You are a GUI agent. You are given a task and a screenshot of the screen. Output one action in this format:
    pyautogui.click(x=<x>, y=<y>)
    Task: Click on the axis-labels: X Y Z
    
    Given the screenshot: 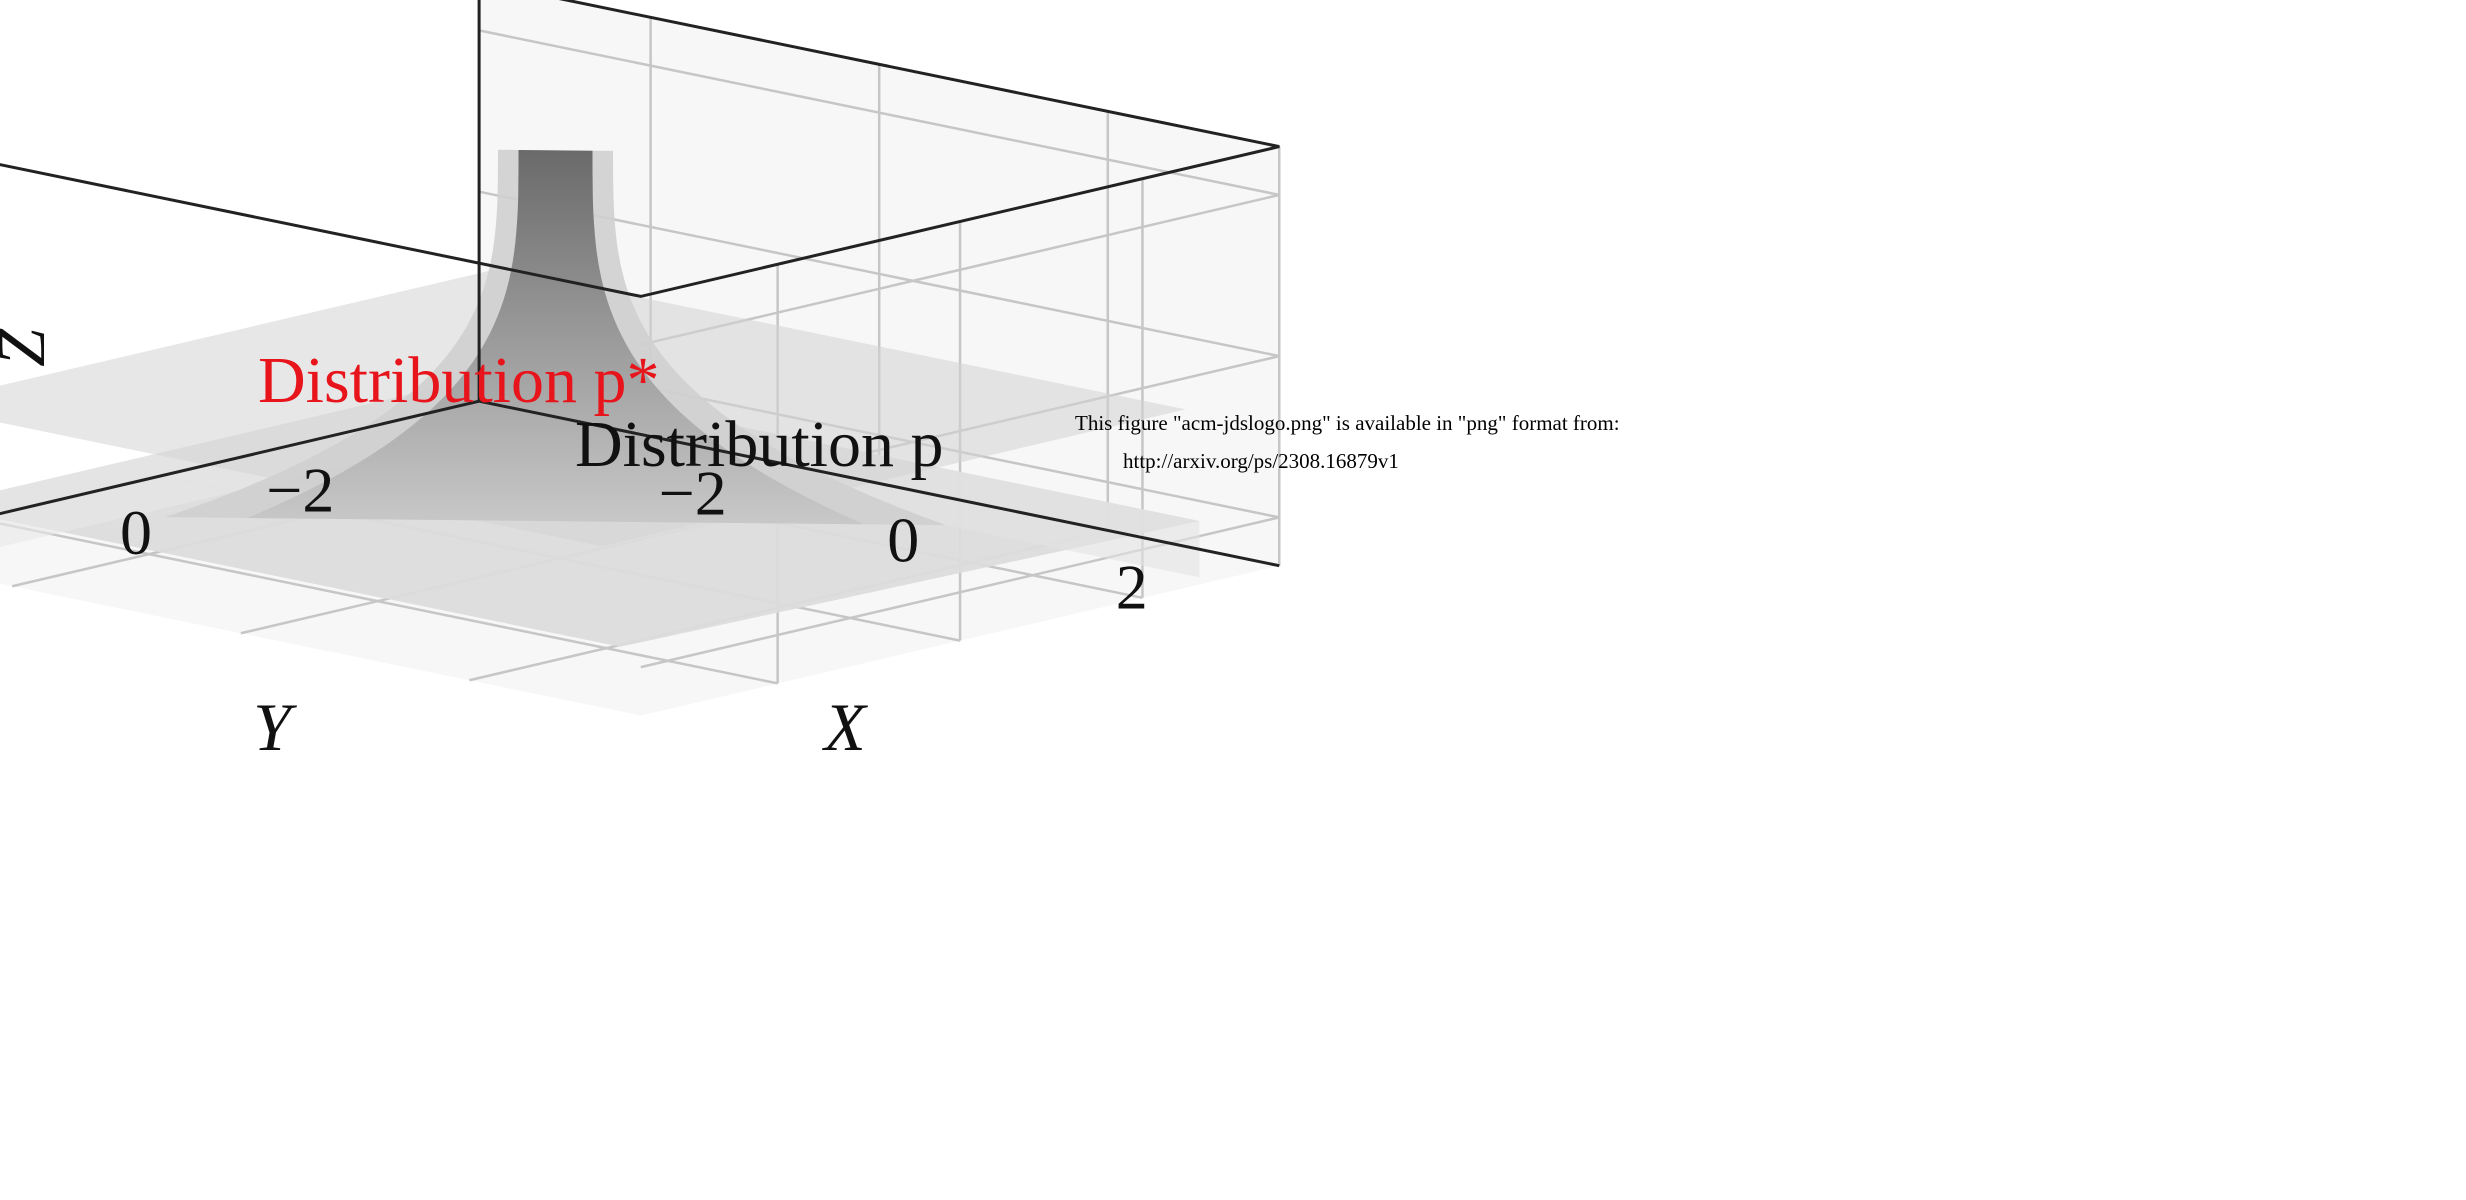 What is the action you would take?
    pyautogui.click(x=434, y=546)
    